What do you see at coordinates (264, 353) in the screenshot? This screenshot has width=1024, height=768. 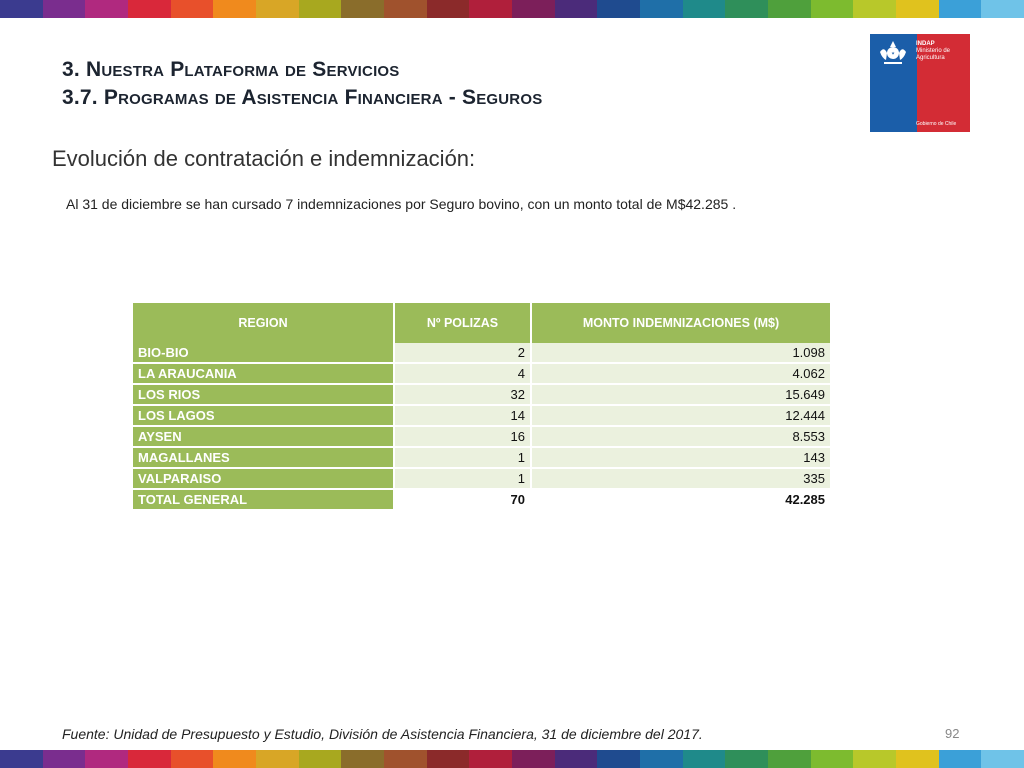 I see `region-cell: BIO-BIO` at bounding box center [264, 353].